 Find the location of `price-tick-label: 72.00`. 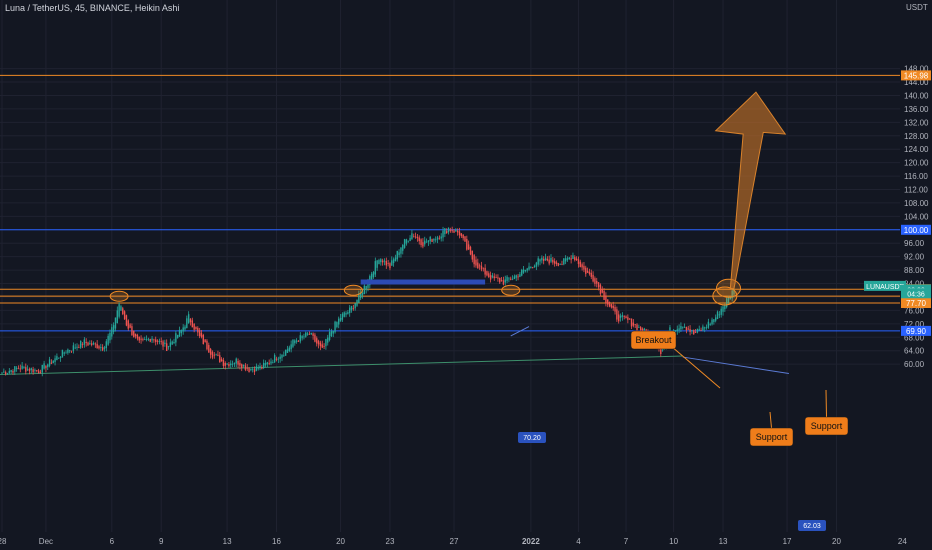

price-tick-label: 72.00 is located at coordinates (914, 324).